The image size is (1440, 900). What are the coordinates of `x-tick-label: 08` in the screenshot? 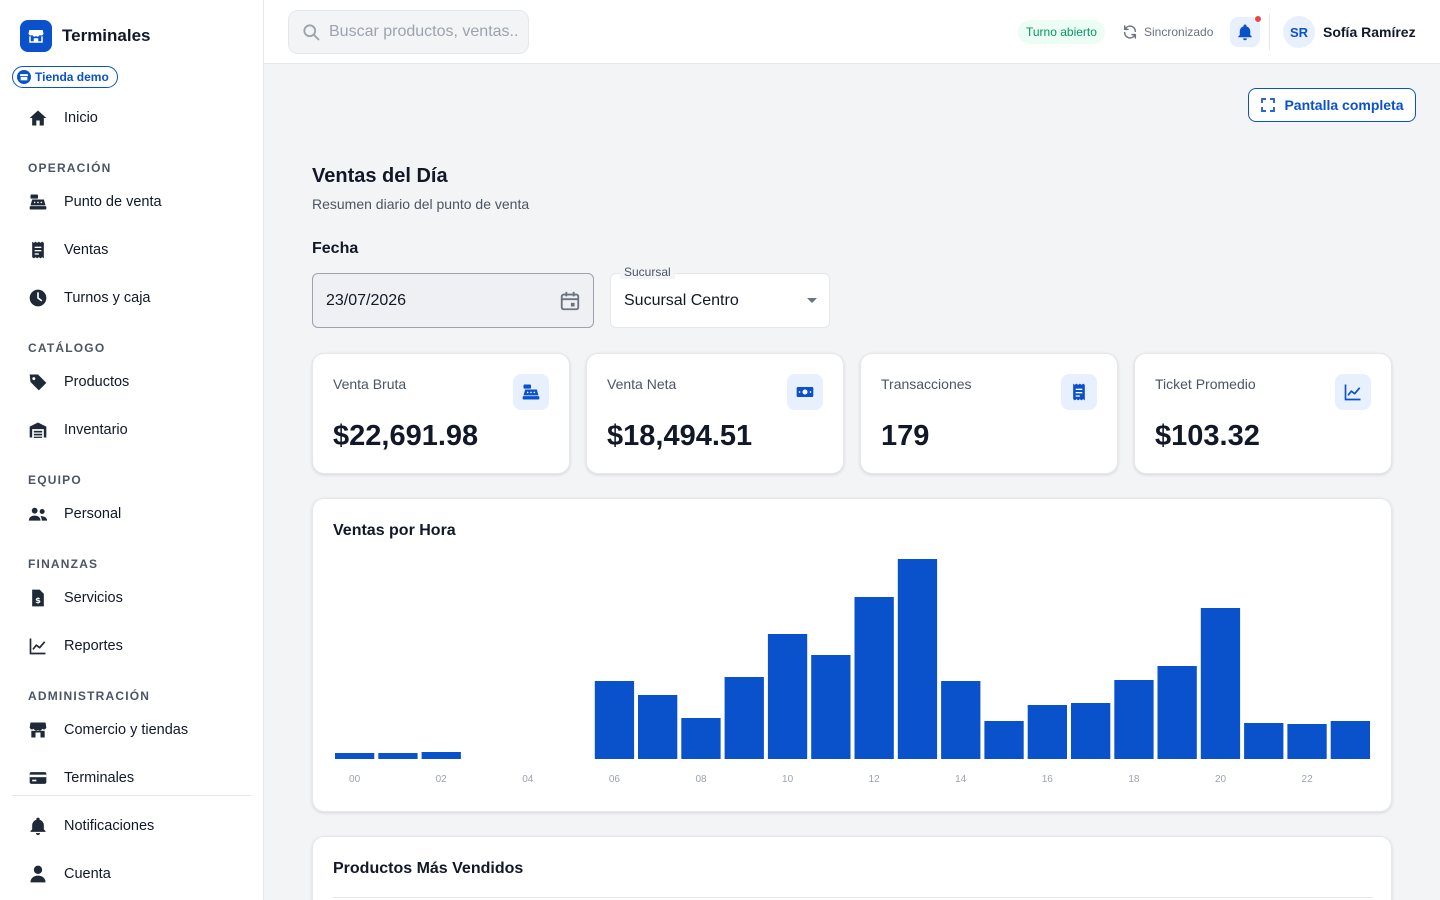 It's located at (701, 779).